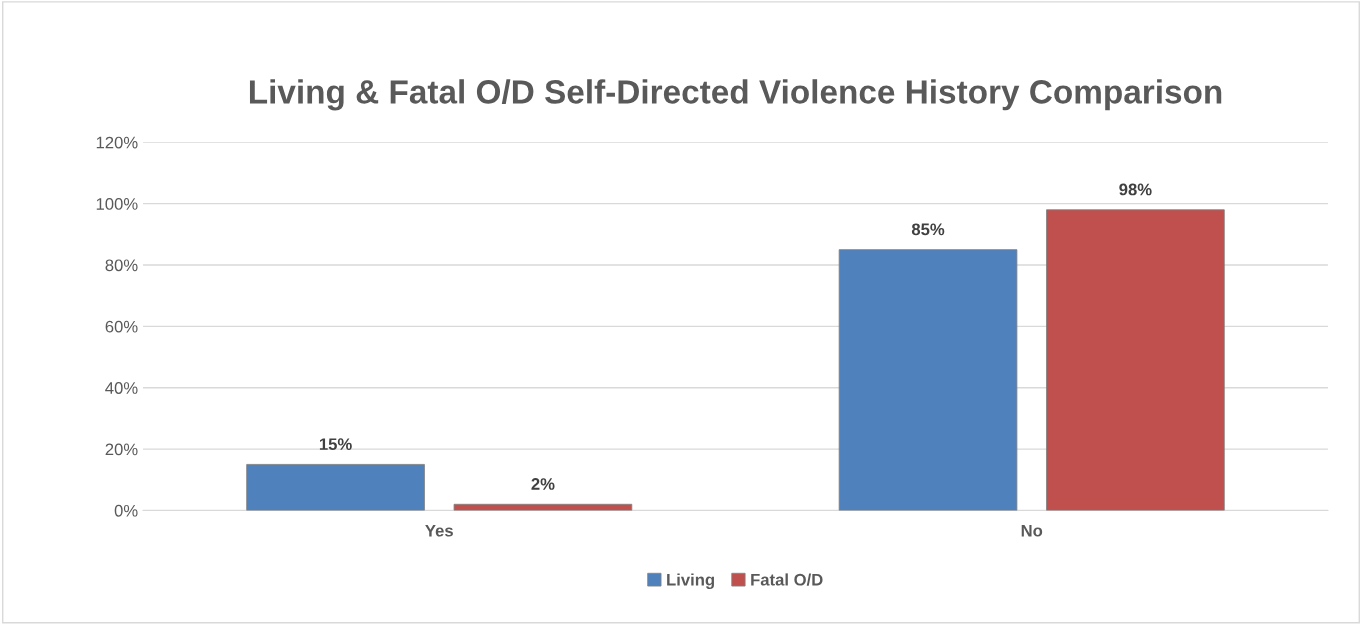 Image resolution: width=1362 pixels, height=624 pixels. Describe the element at coordinates (121, 388) in the screenshot. I see `y-tick-label: 40%` at that location.